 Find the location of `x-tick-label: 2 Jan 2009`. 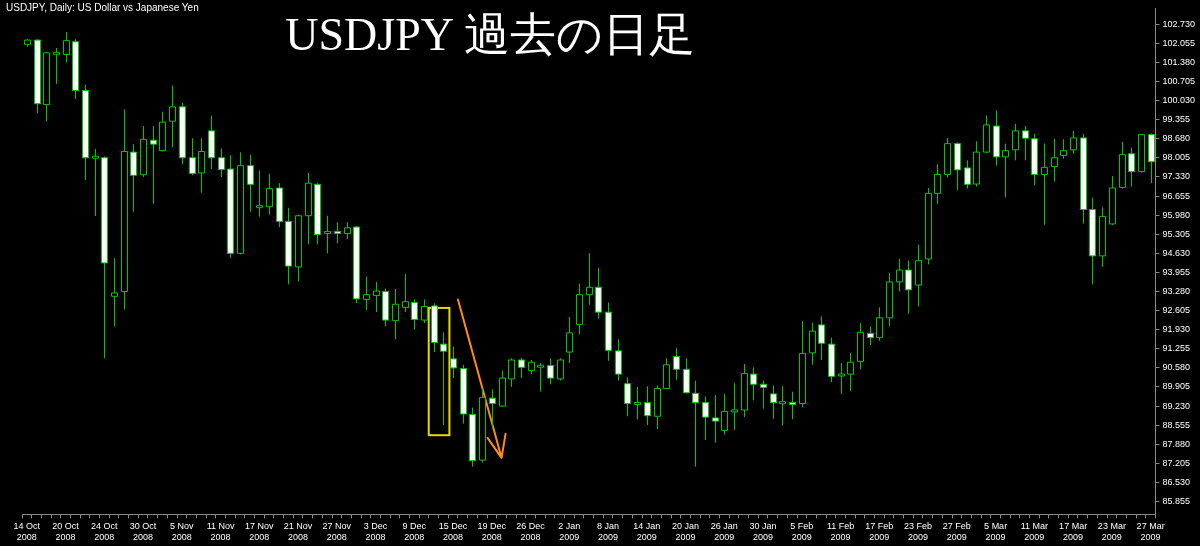

x-tick-label: 2 Jan 2009 is located at coordinates (569, 532).